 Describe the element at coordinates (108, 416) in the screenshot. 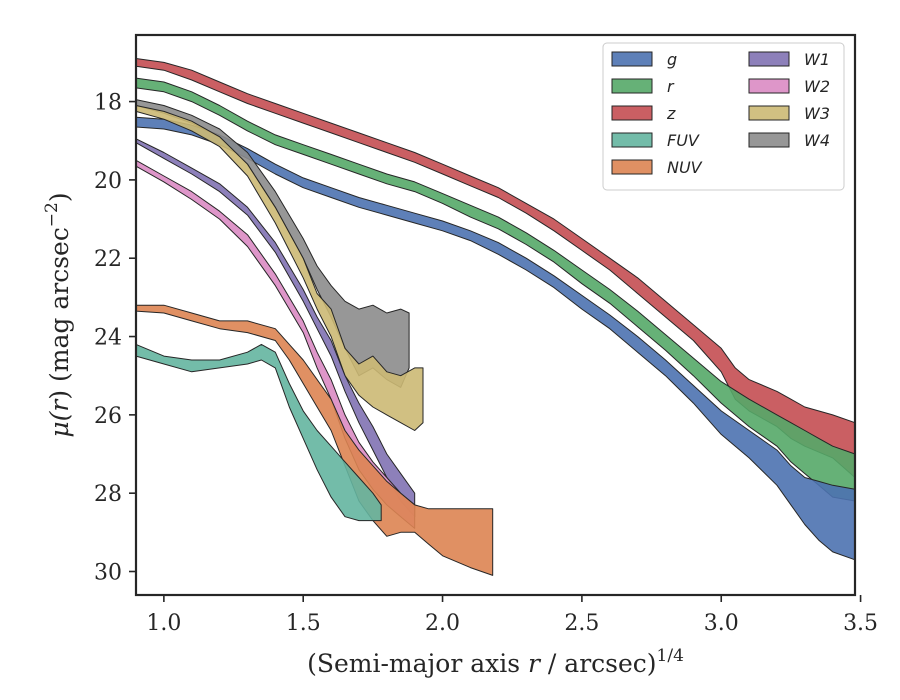

I see `y-tick-label: 26` at that location.